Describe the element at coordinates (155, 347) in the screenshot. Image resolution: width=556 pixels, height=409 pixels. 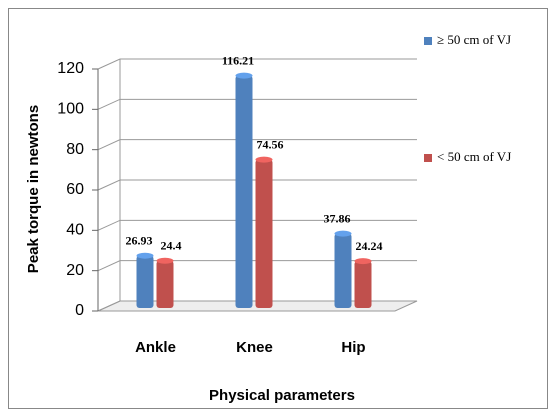
I see `x-tick-label: Ankle` at that location.